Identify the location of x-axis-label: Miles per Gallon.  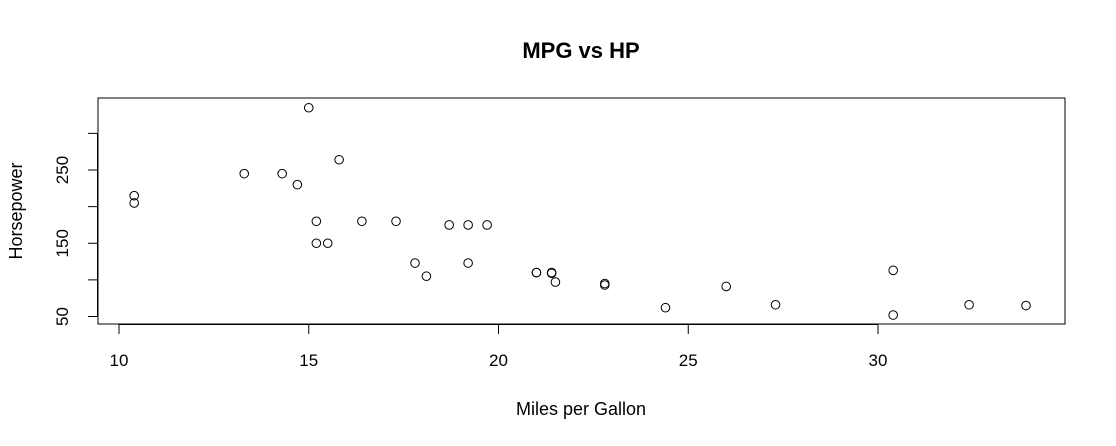
(581, 409).